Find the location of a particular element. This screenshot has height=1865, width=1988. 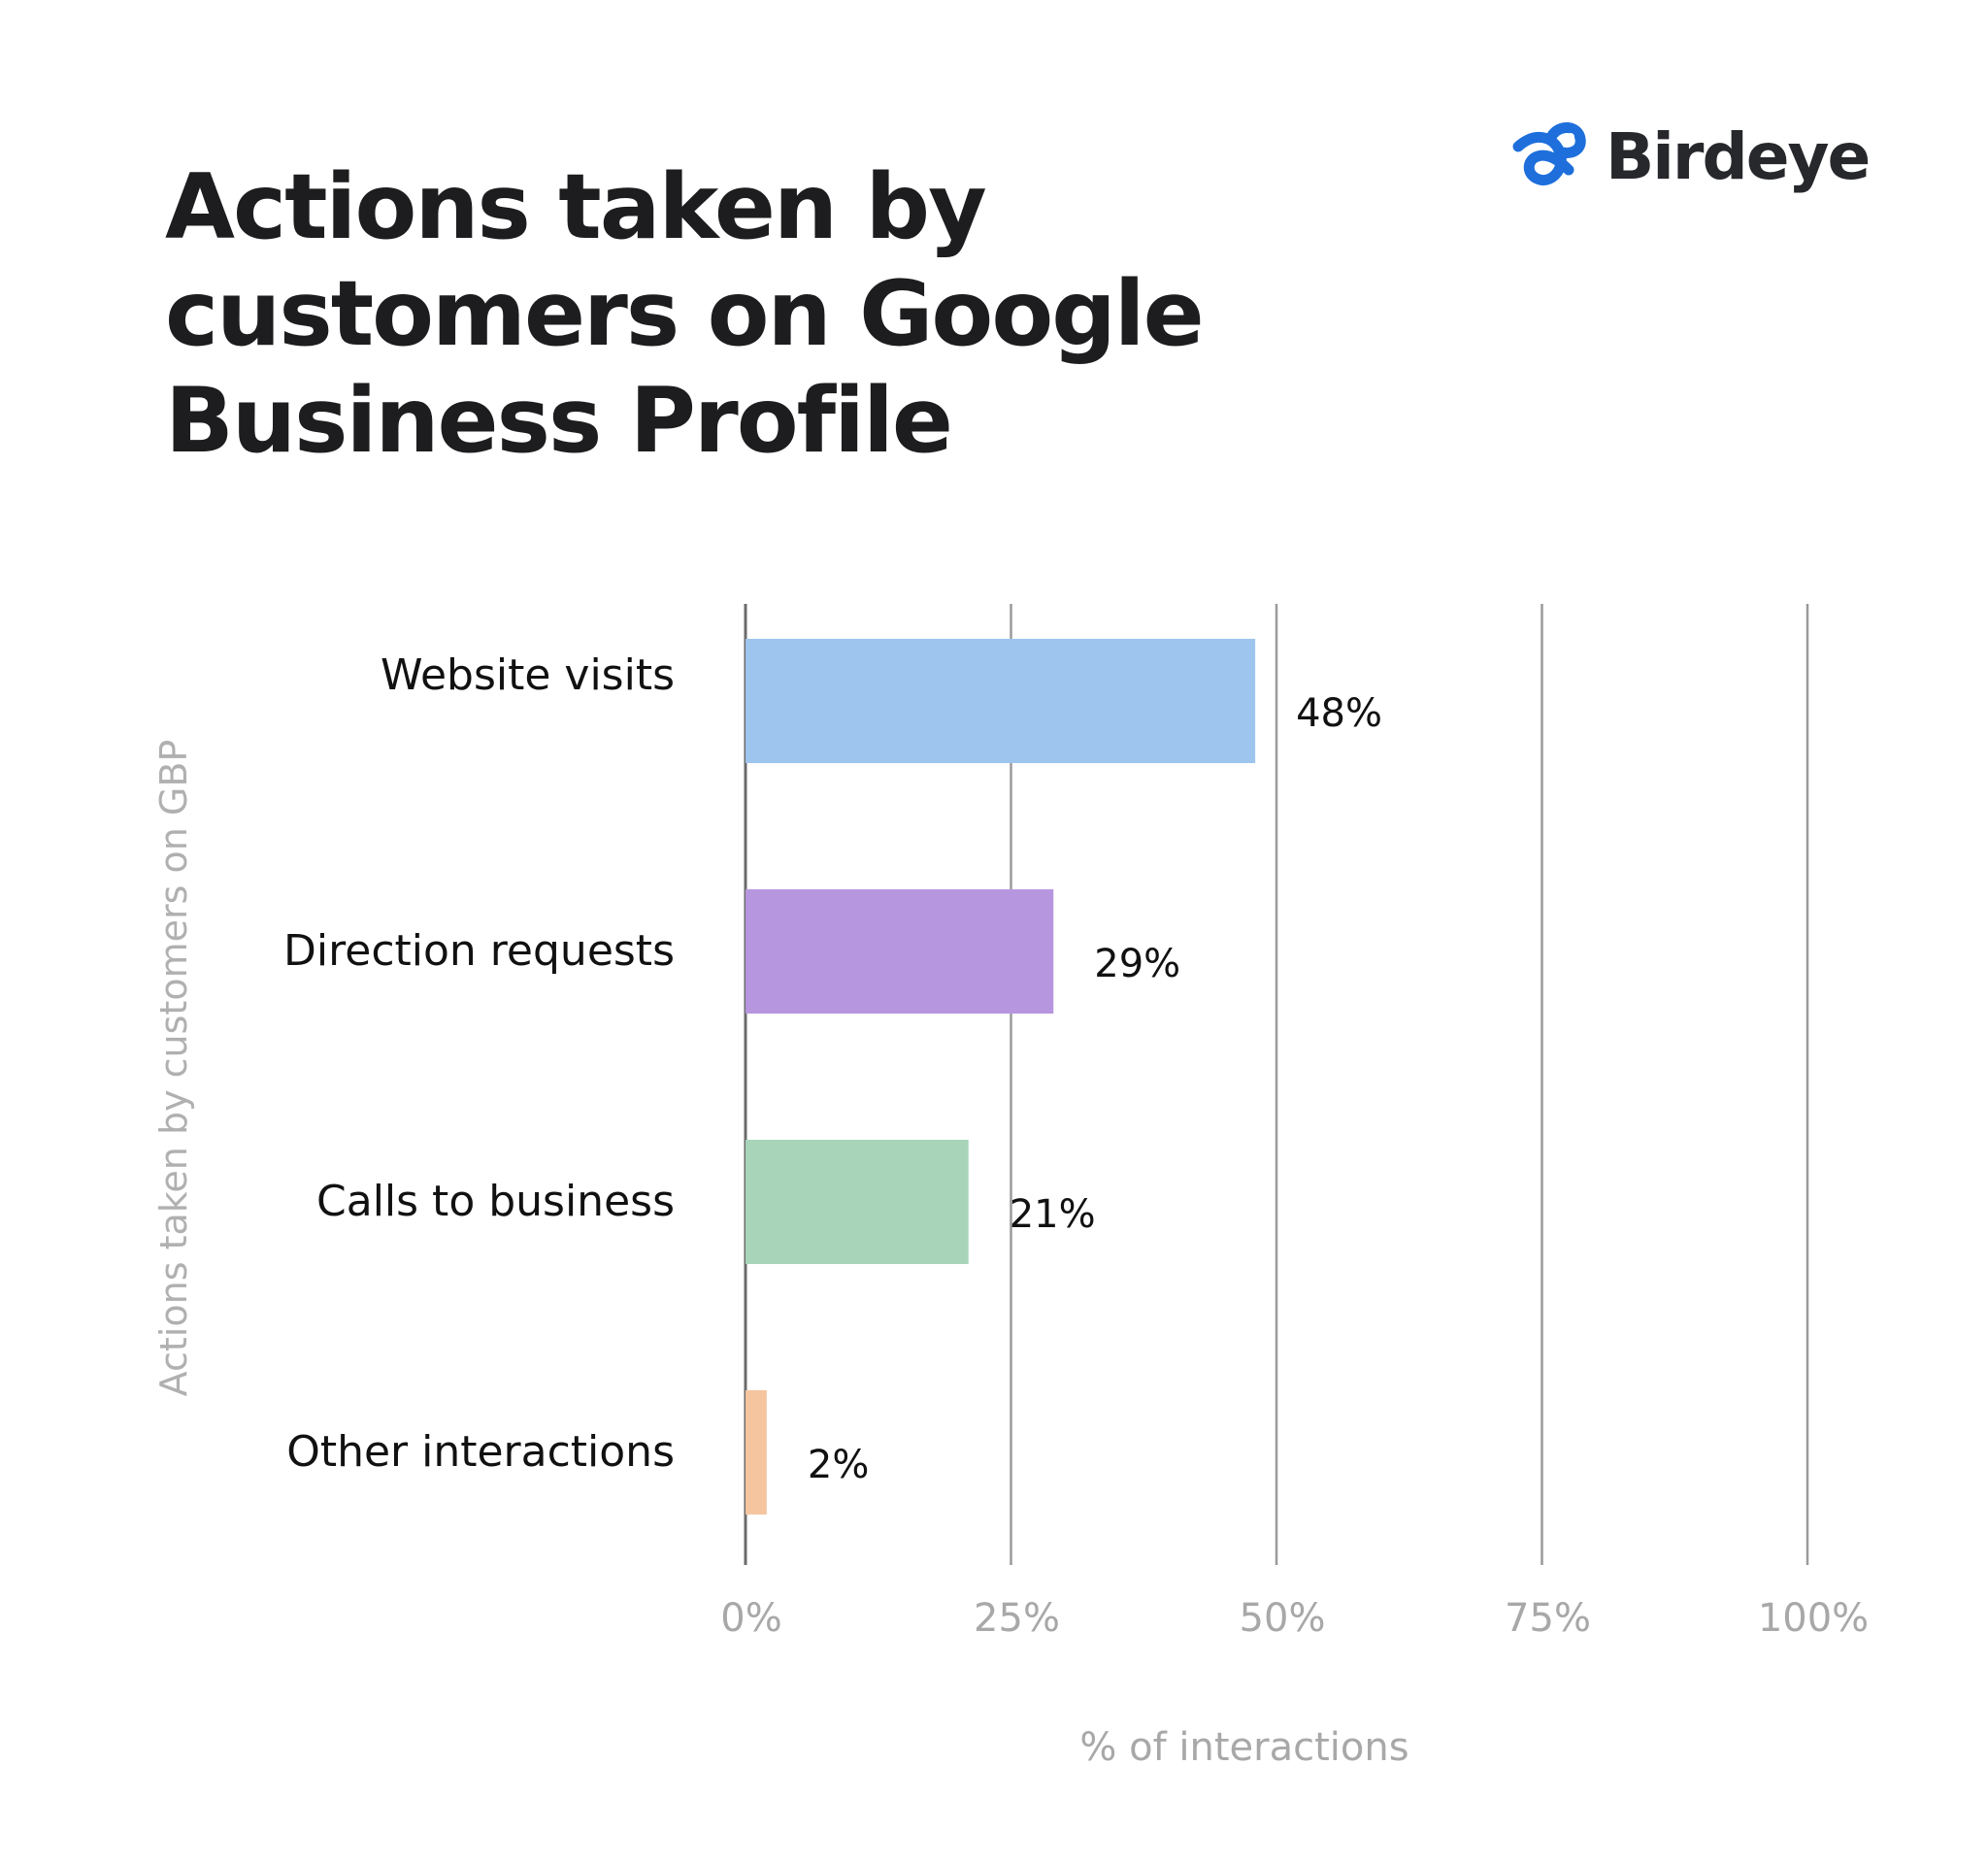

birdeye-logo-icon is located at coordinates (1549, 153).